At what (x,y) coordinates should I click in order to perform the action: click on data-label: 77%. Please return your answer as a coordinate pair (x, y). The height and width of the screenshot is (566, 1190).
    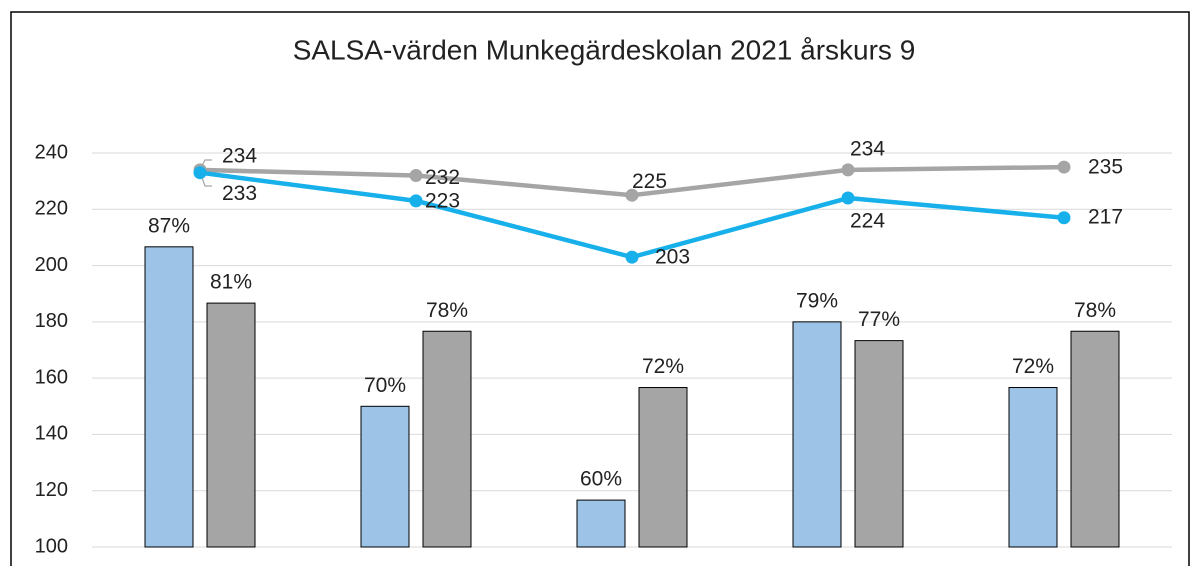
    Looking at the image, I should click on (879, 319).